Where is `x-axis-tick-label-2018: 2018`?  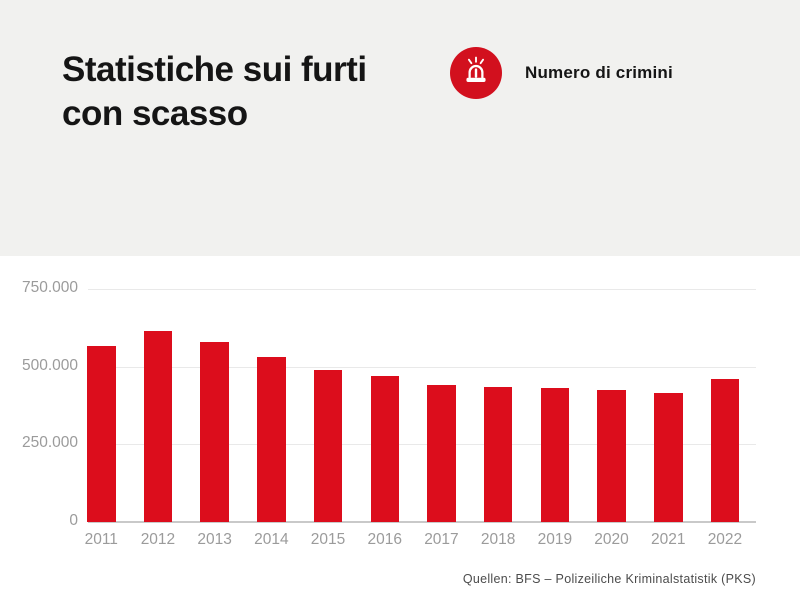
x-axis-tick-label-2018: 2018 is located at coordinates (498, 539).